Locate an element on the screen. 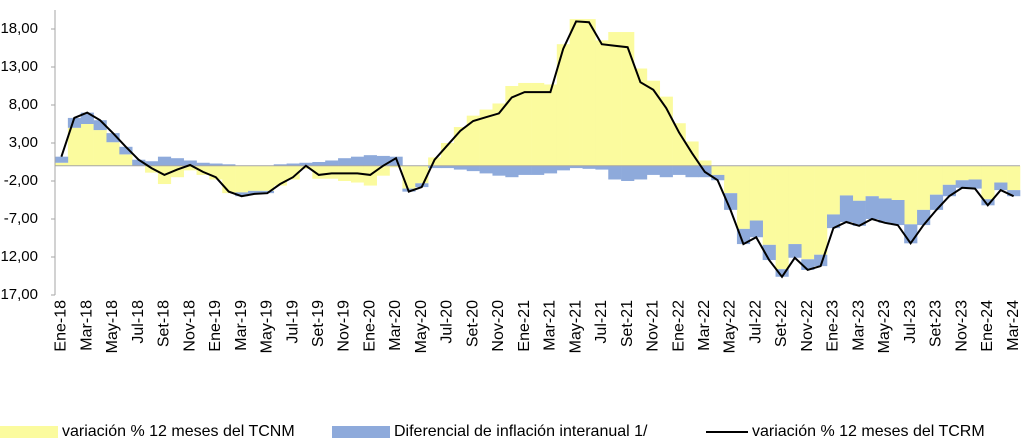 The width and height of the screenshot is (1025, 439). x-tick-label: Jul-18 is located at coordinates (138, 322).